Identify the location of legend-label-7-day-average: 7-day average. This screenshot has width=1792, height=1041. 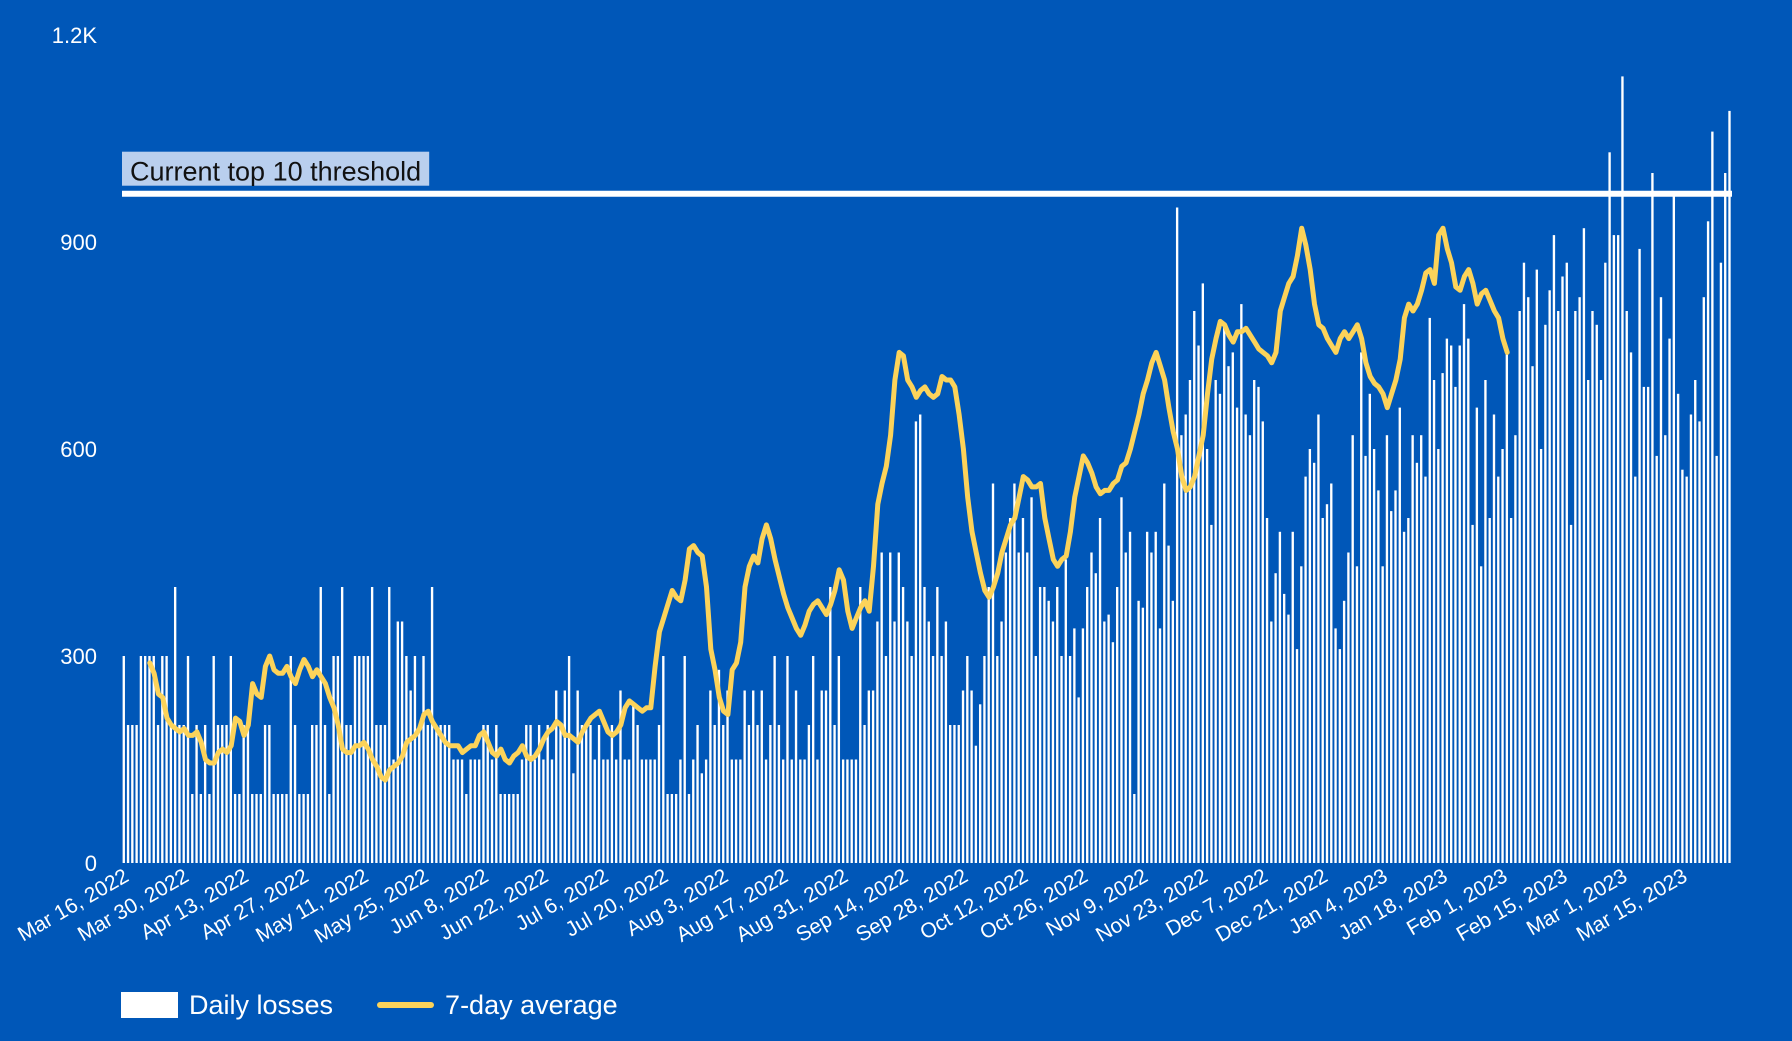
(531, 1004).